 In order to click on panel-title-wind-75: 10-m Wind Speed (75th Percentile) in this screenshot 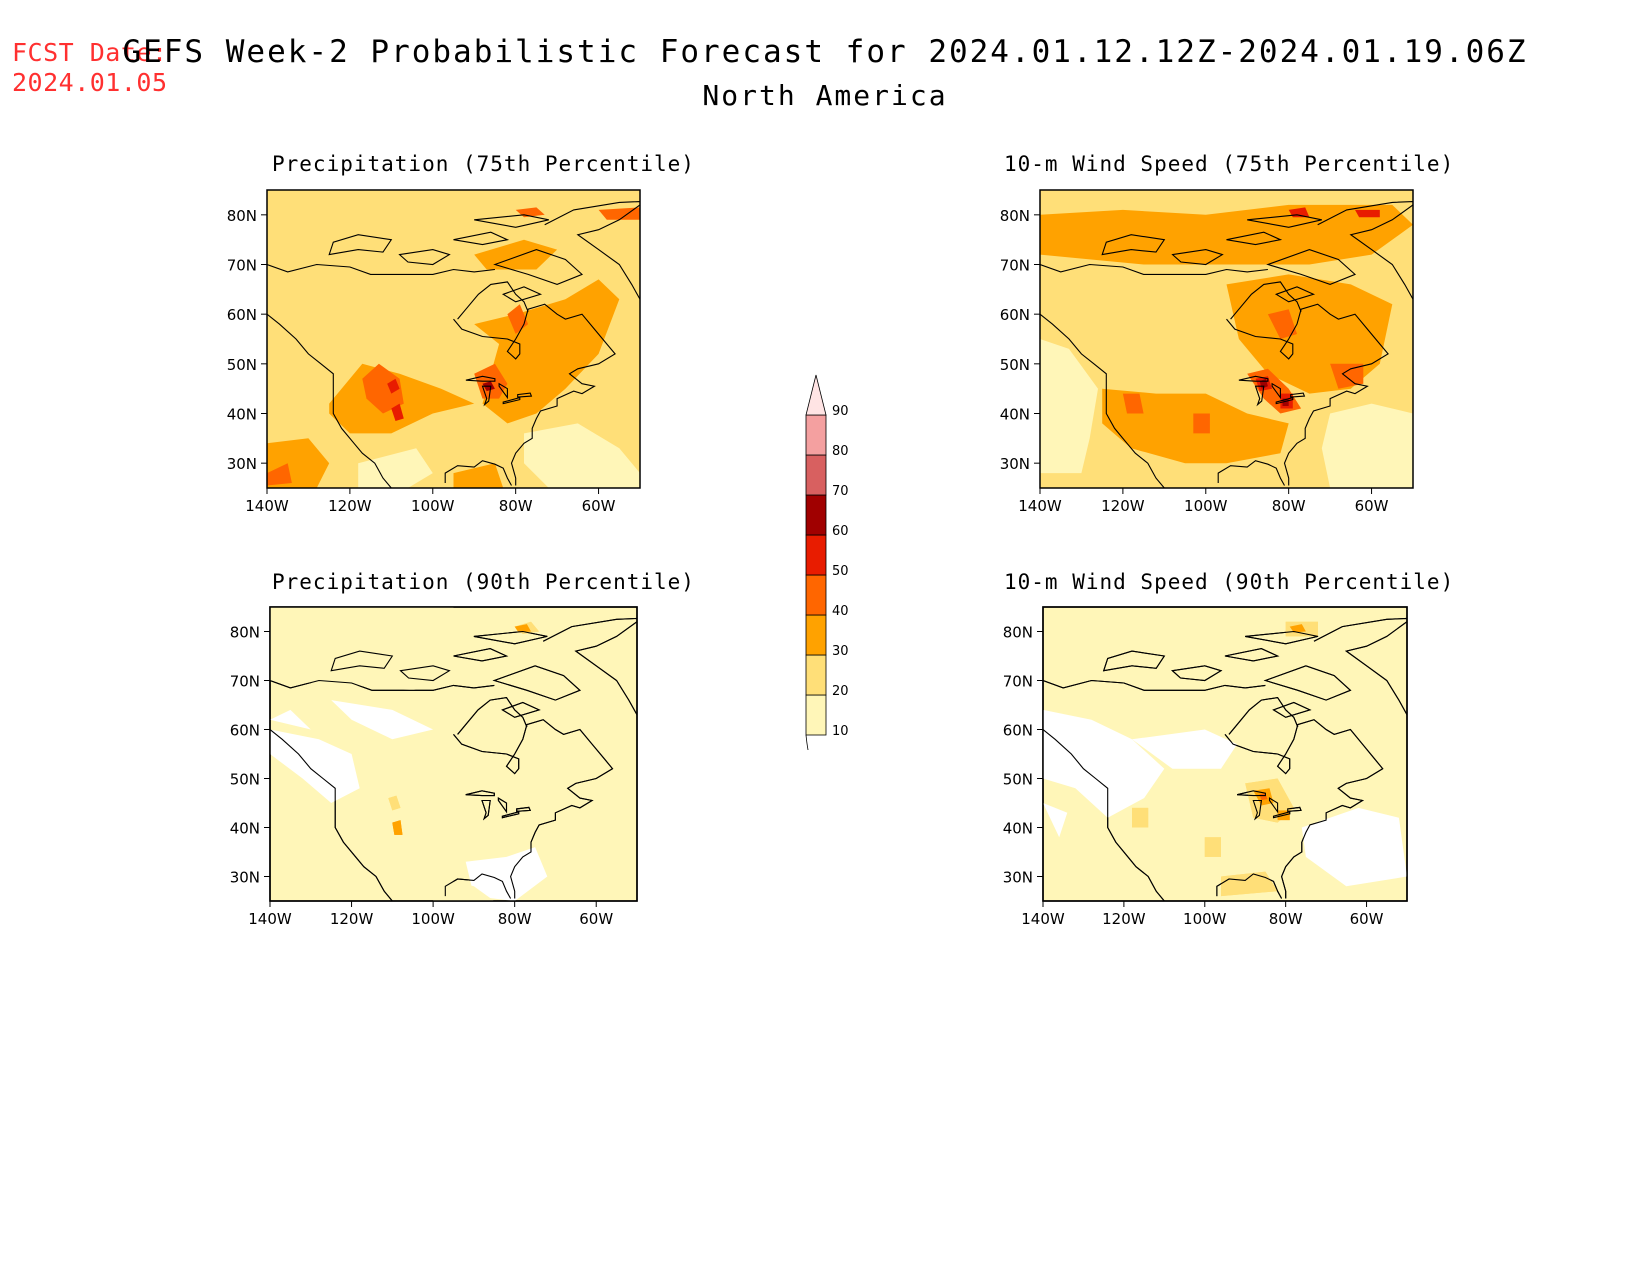, I will do `click(1229, 164)`.